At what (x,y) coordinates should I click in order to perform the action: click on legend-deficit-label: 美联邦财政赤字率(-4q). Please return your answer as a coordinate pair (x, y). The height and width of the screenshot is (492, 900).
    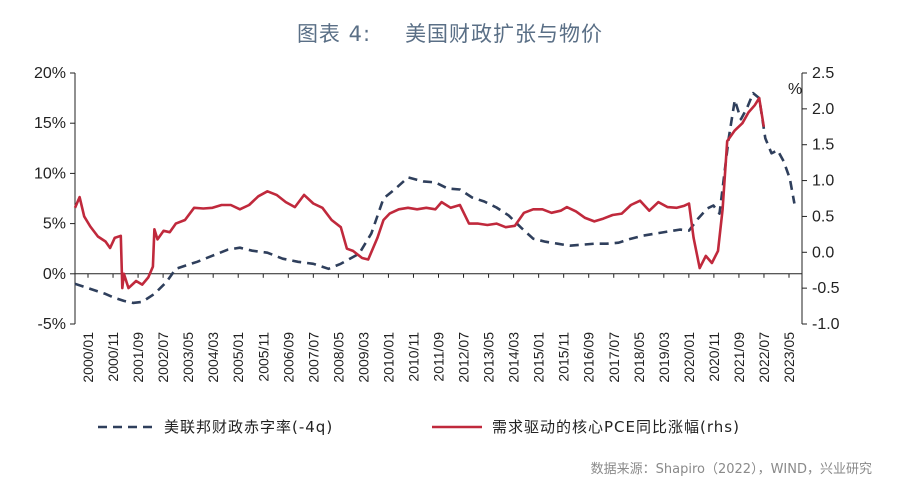
    Looking at the image, I should click on (248, 427).